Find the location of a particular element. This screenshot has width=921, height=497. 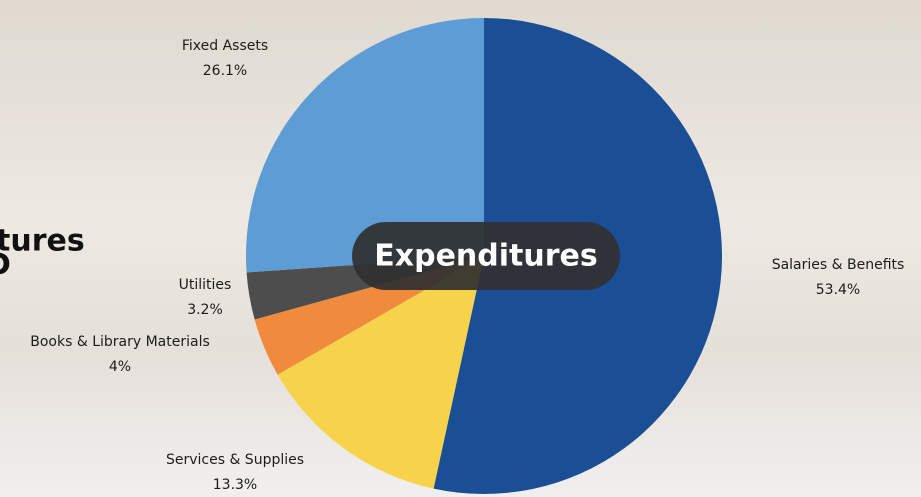

slice-label: Services & Supplies is located at coordinates (235, 460).